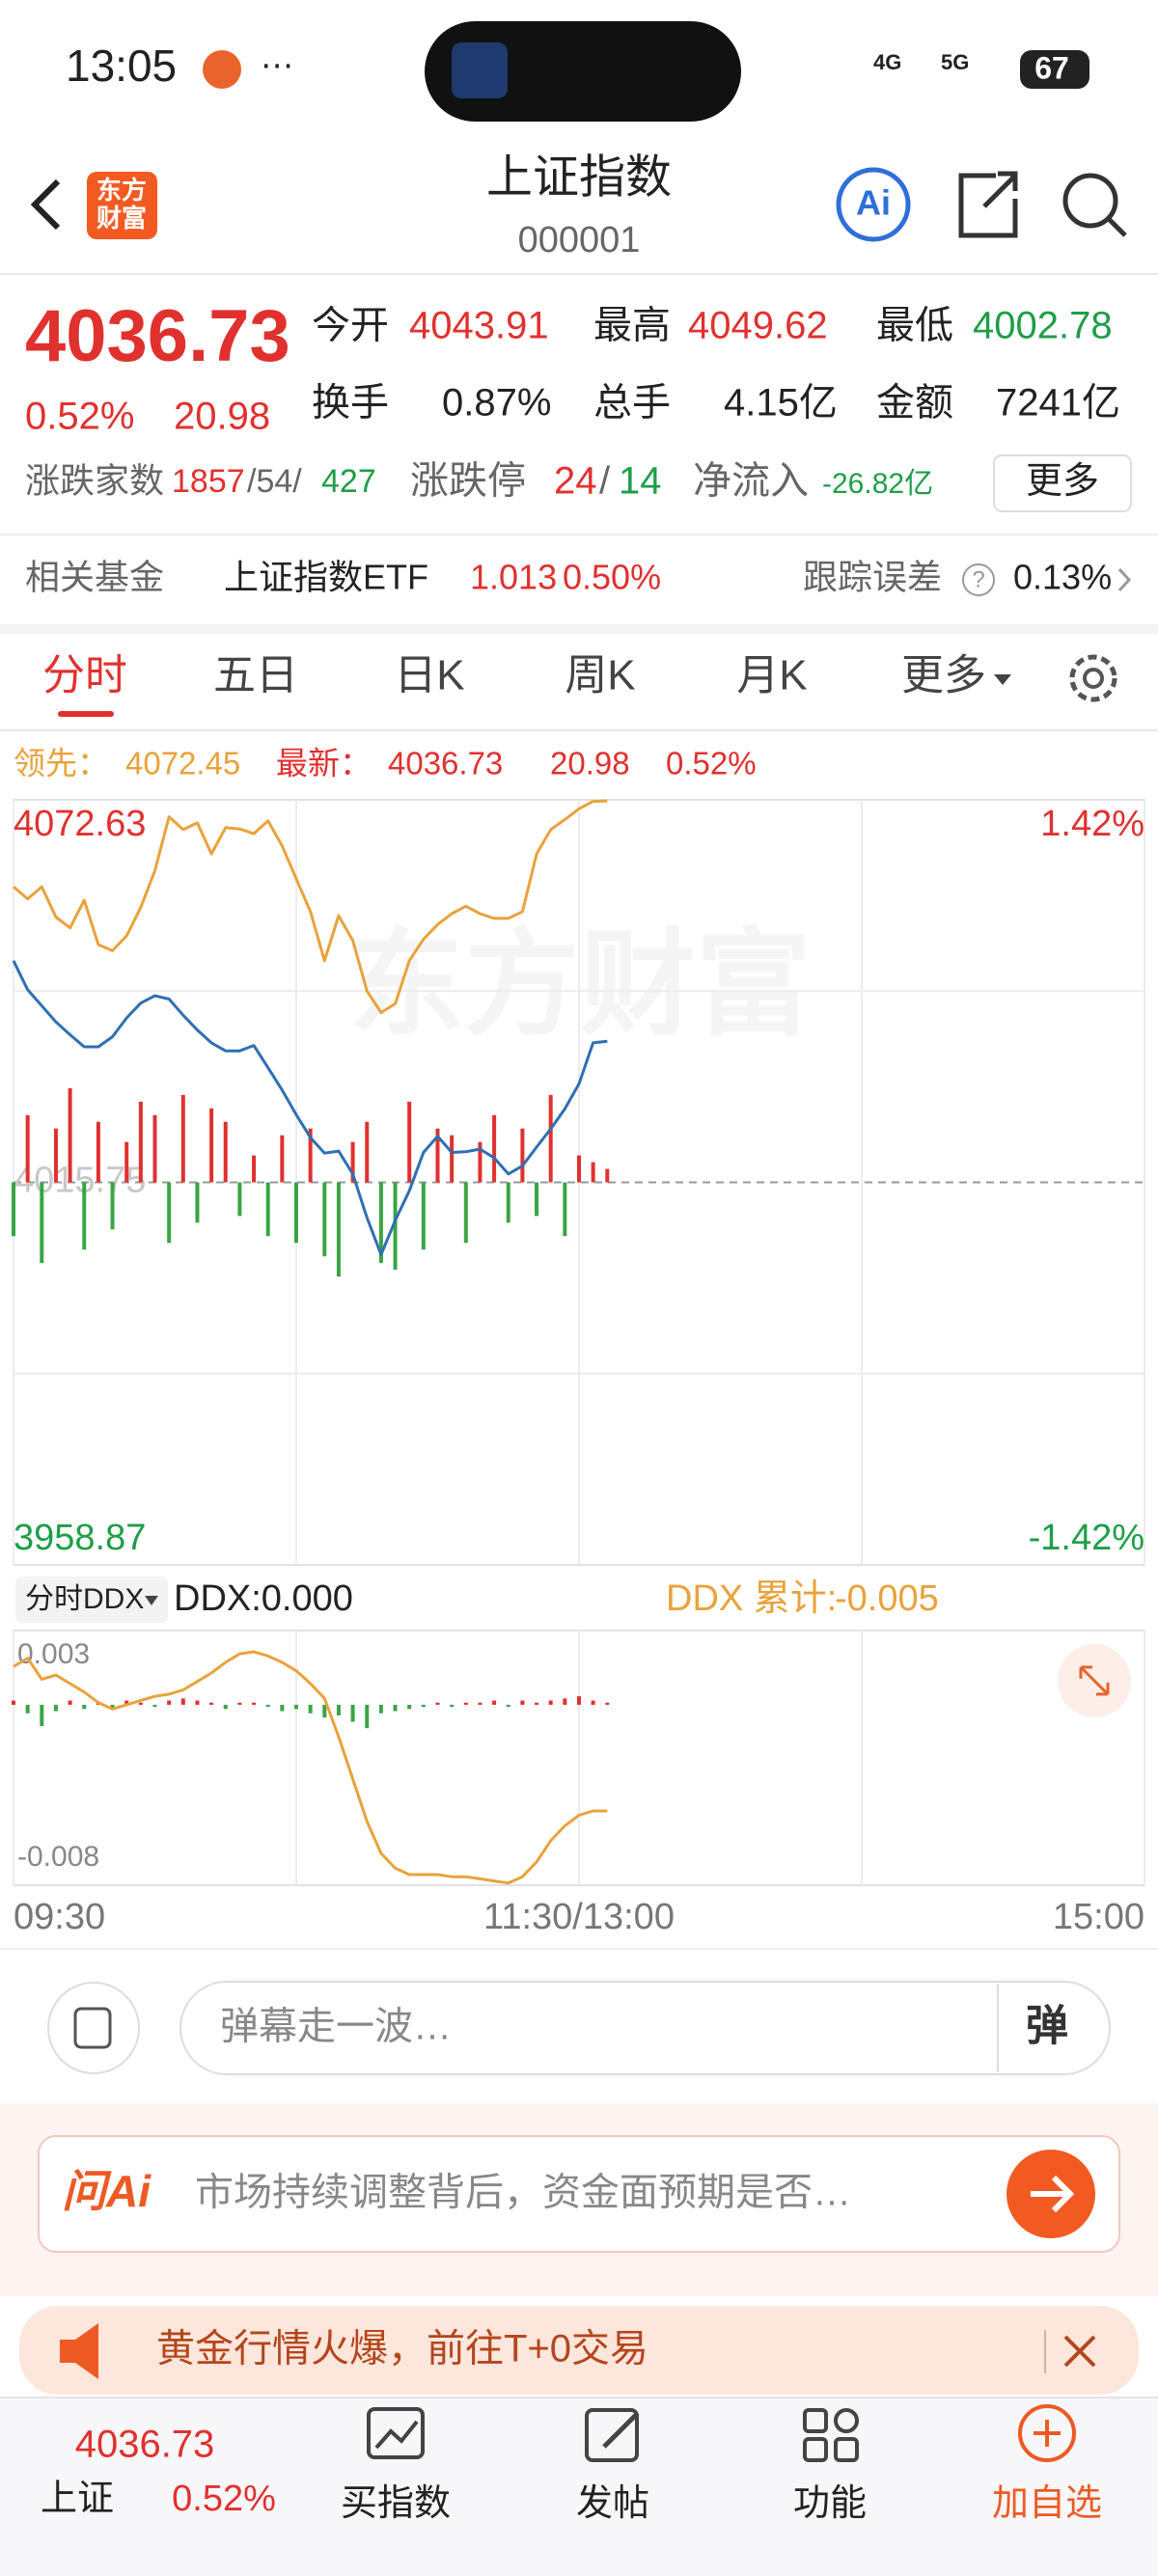 This screenshot has width=1158, height=2576. I want to click on comment-input, so click(645, 2028).